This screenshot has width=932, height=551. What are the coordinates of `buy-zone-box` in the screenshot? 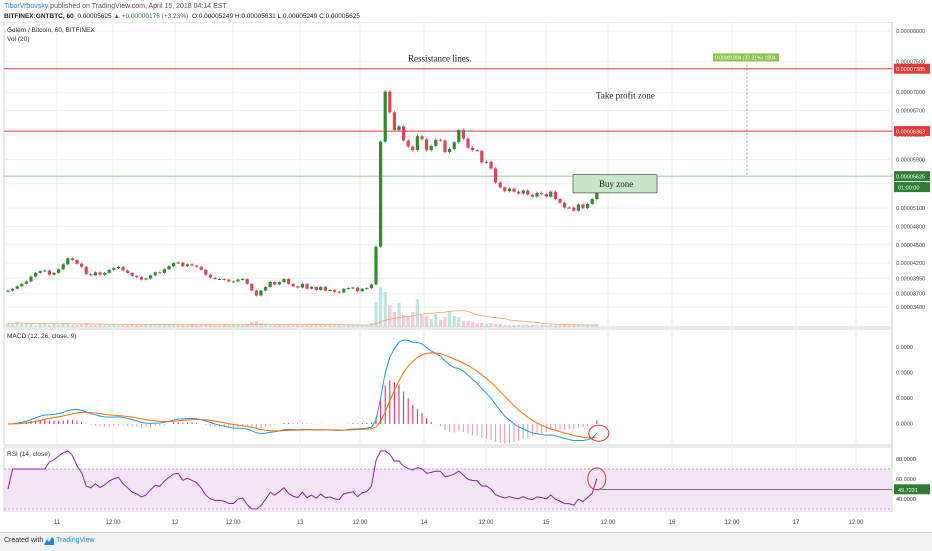 It's located at (615, 184).